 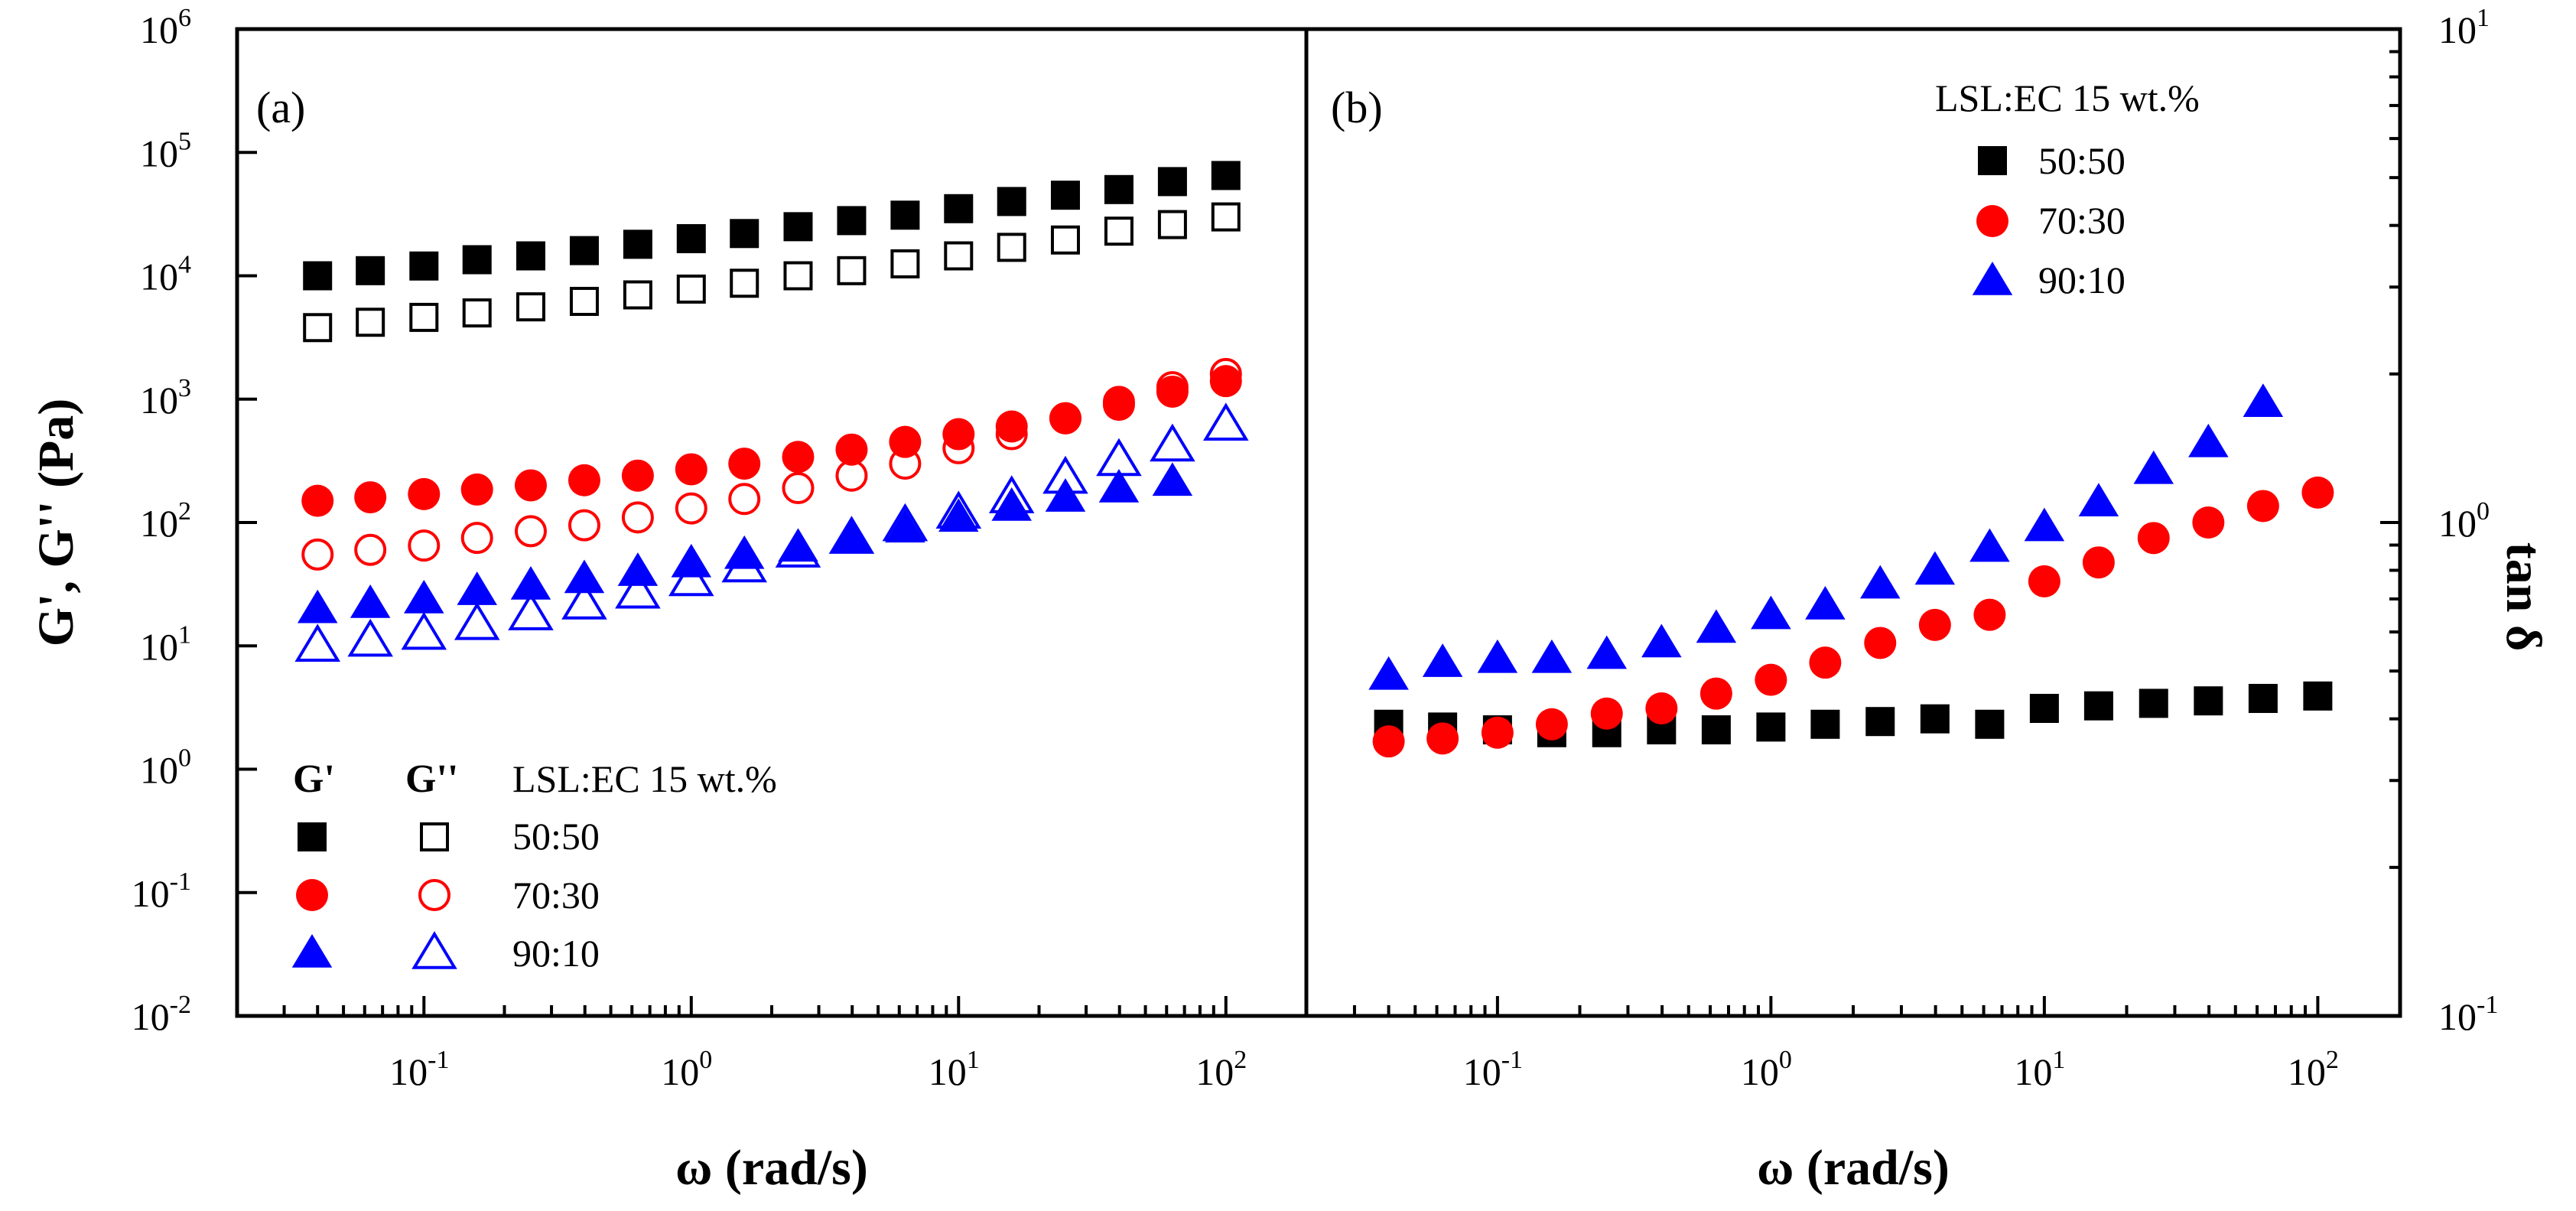 What do you see at coordinates (165, 150) in the screenshot?
I see `panel-a-y-tick-label: 10⁵` at bounding box center [165, 150].